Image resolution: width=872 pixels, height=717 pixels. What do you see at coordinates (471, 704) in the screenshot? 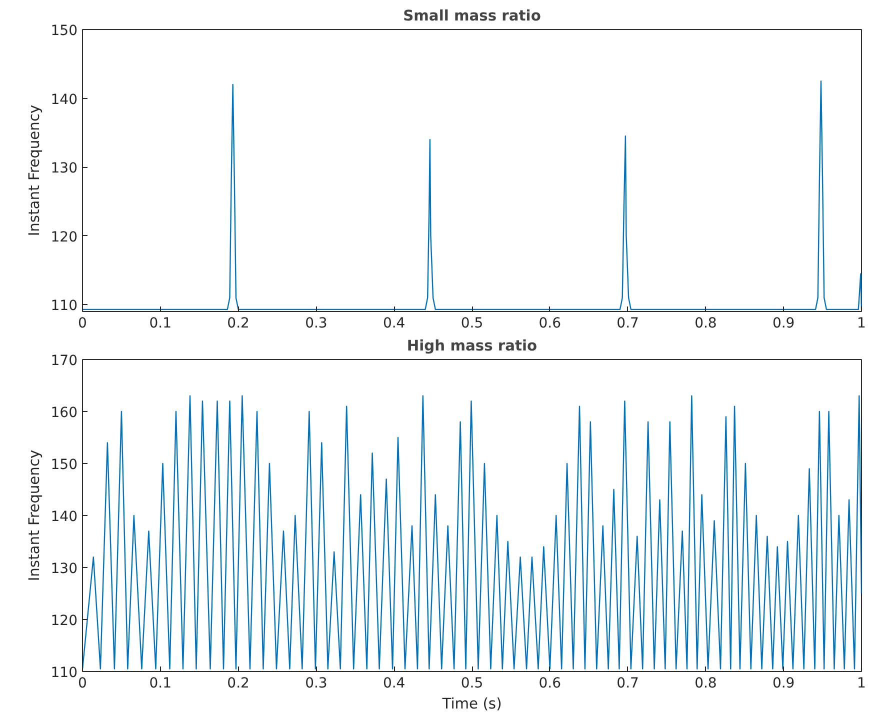
I see `x-axis-title: Time (s)` at bounding box center [471, 704].